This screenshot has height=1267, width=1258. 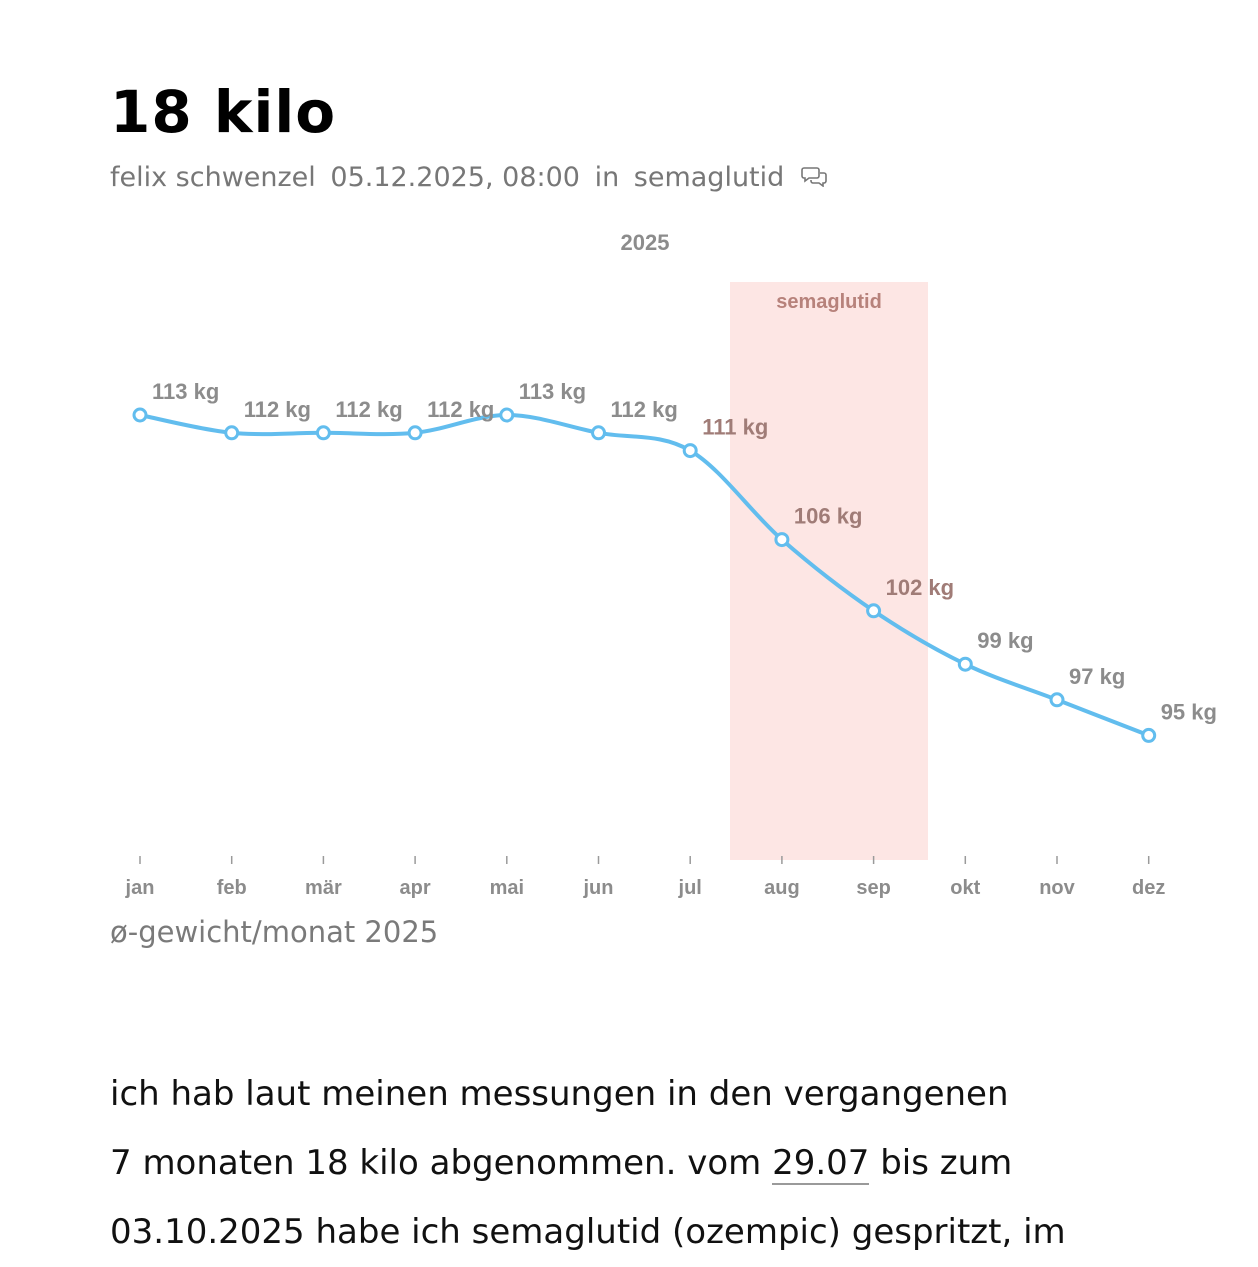 What do you see at coordinates (607, 177) in the screenshot?
I see `post-in-label: in` at bounding box center [607, 177].